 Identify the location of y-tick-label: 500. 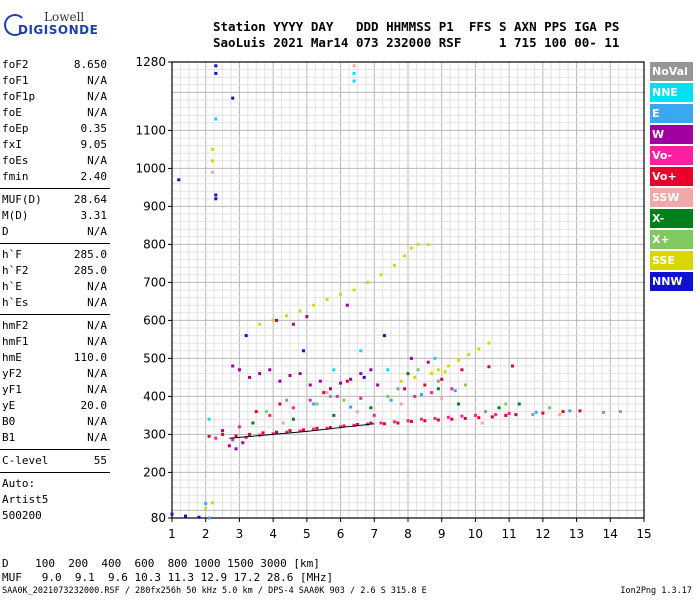
(154, 358).